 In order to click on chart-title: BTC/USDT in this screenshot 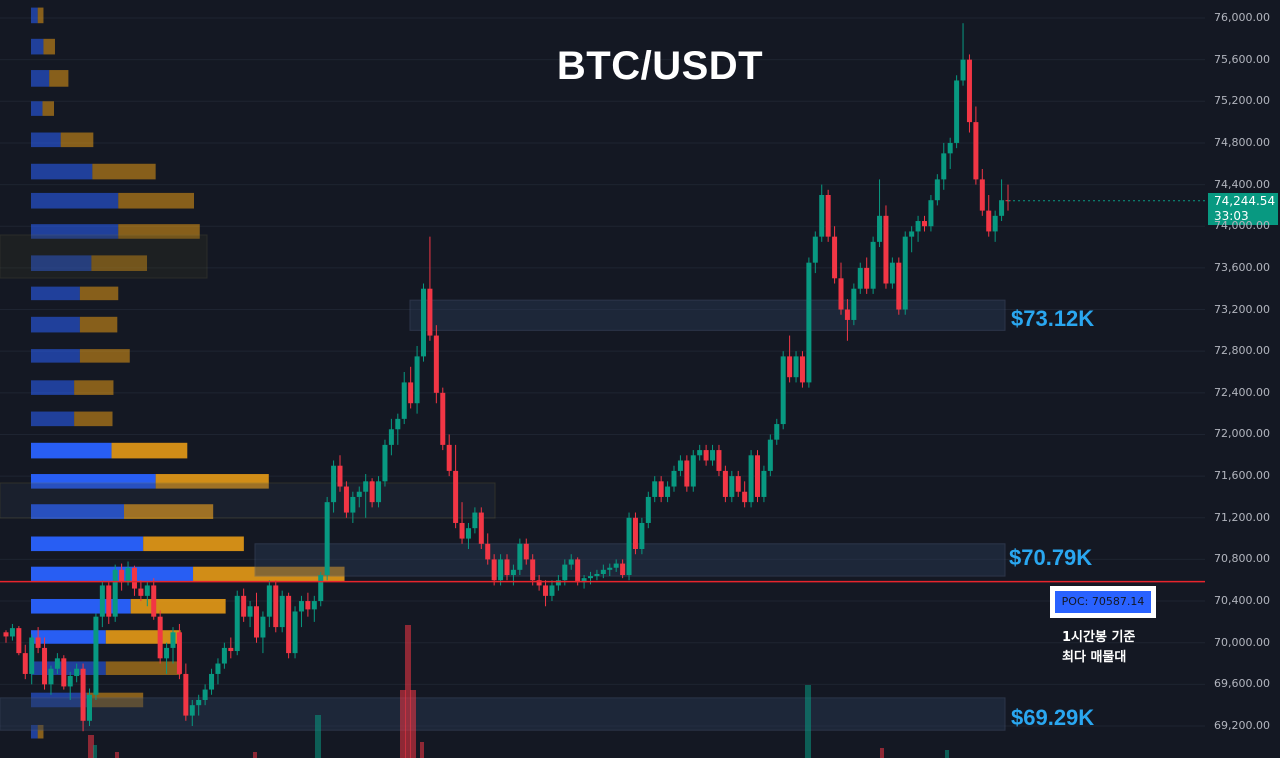, I will do `click(660, 66)`.